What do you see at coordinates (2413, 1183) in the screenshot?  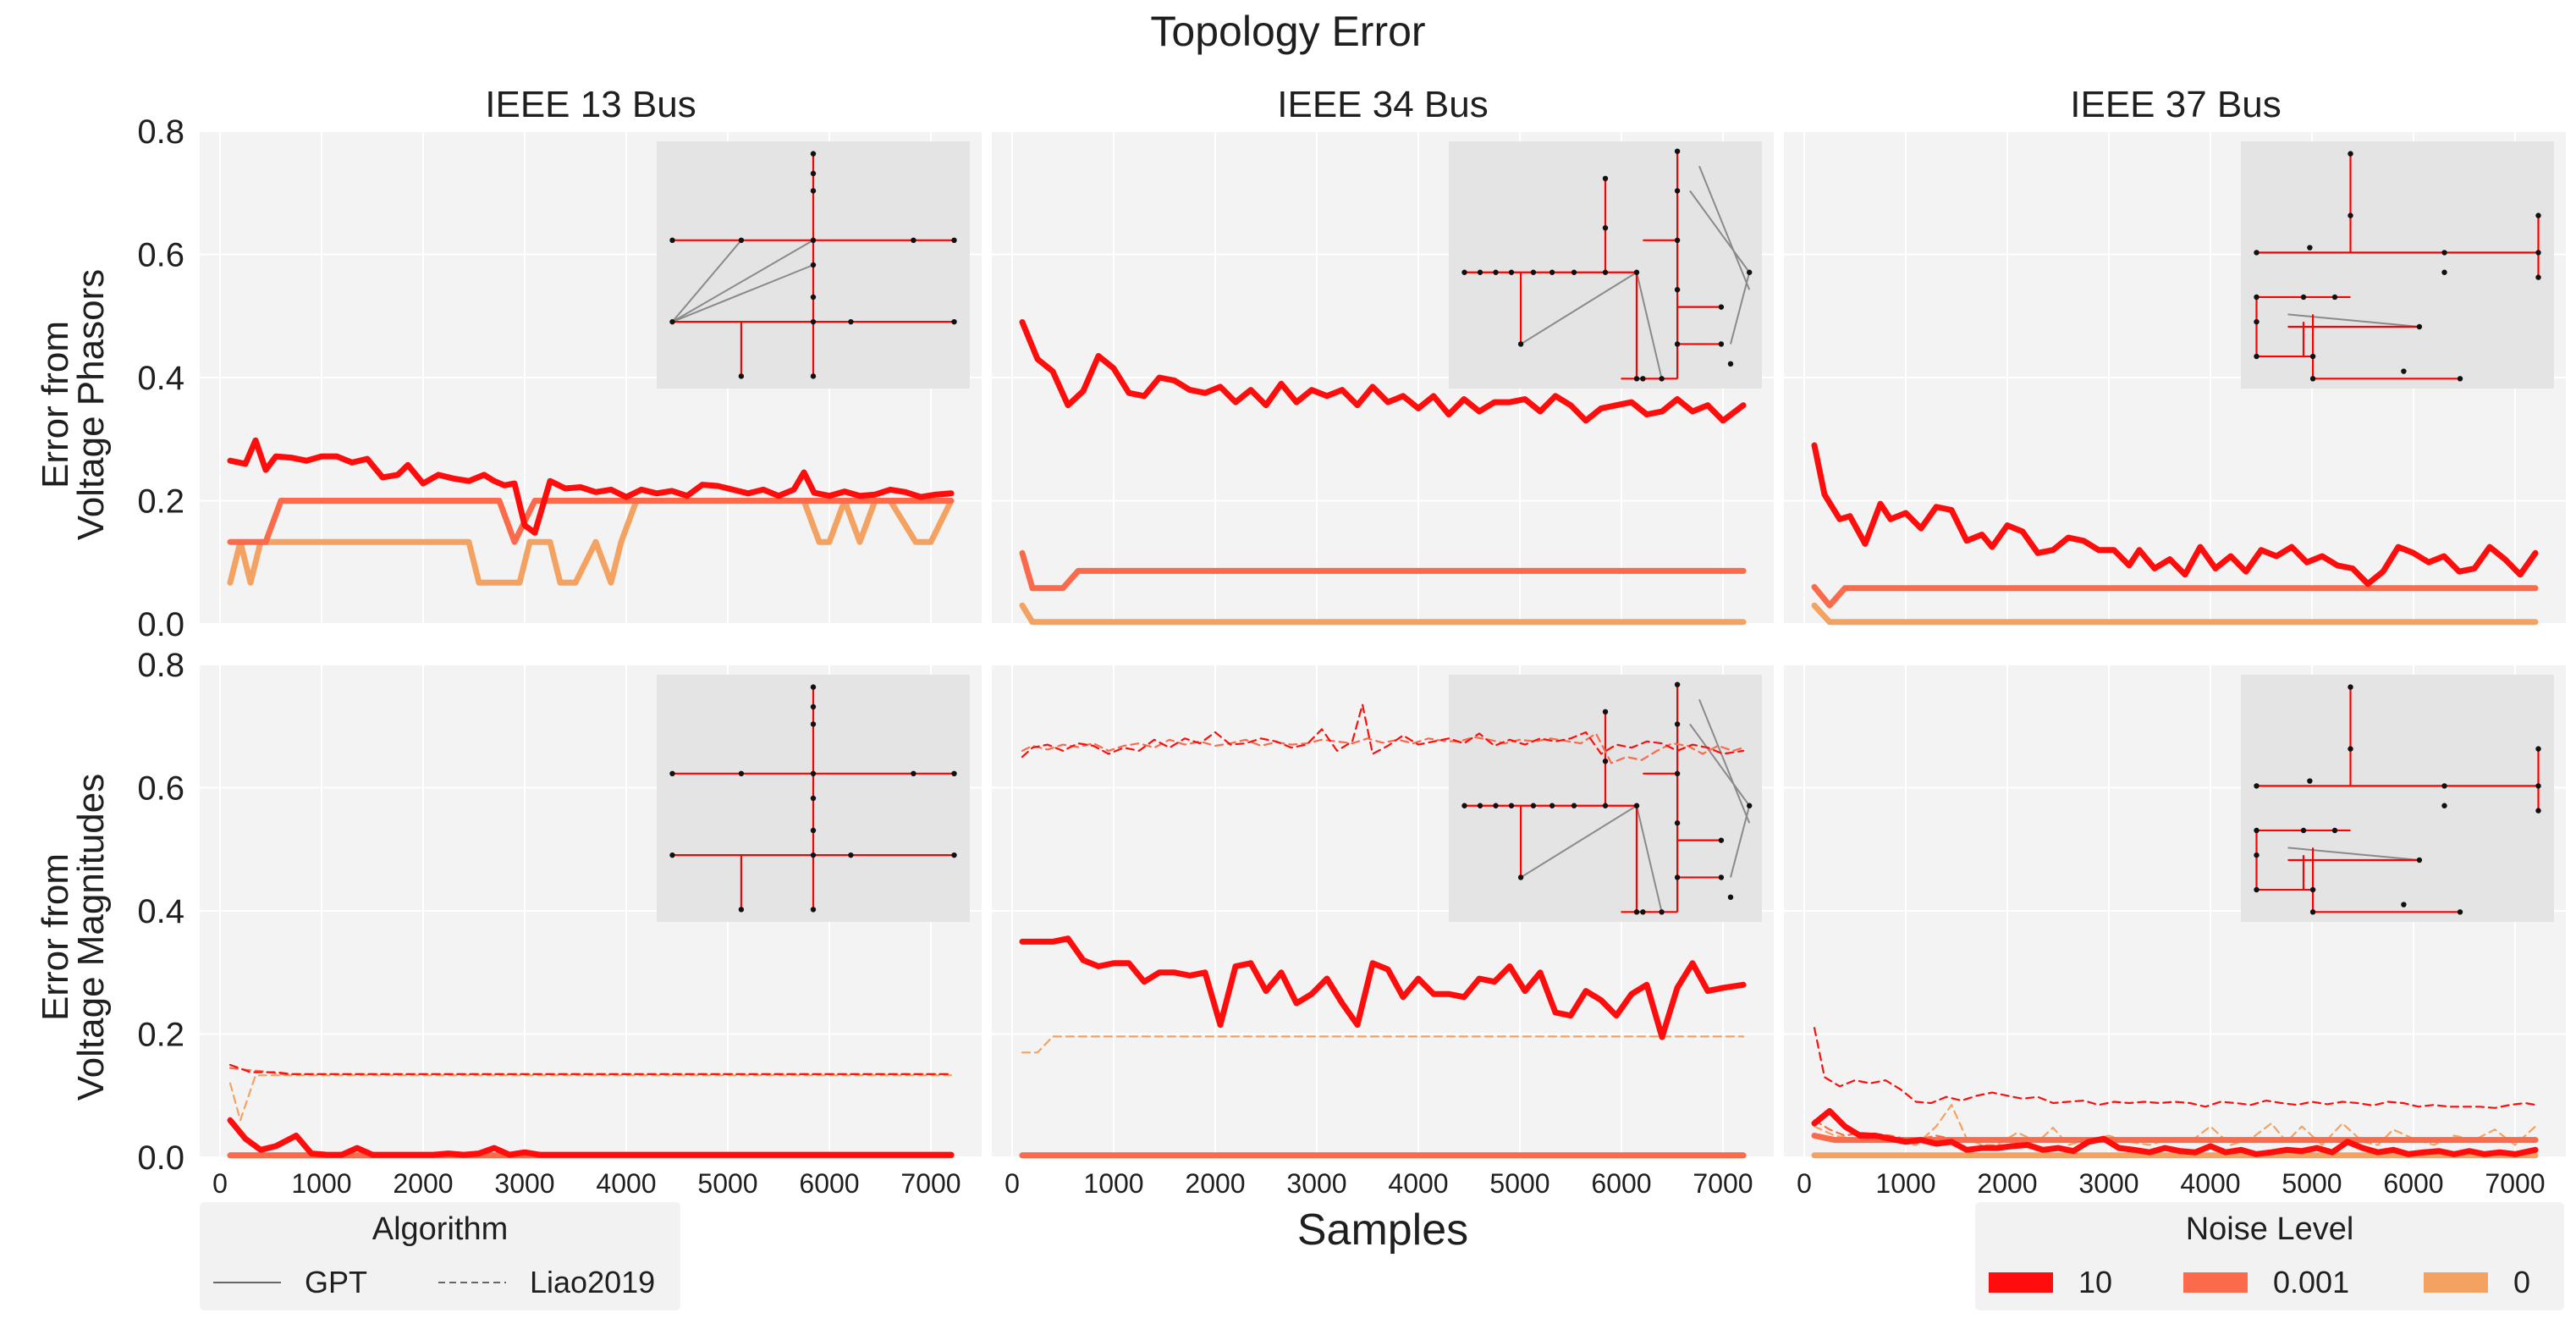 I see `x-tick-label: 6000` at bounding box center [2413, 1183].